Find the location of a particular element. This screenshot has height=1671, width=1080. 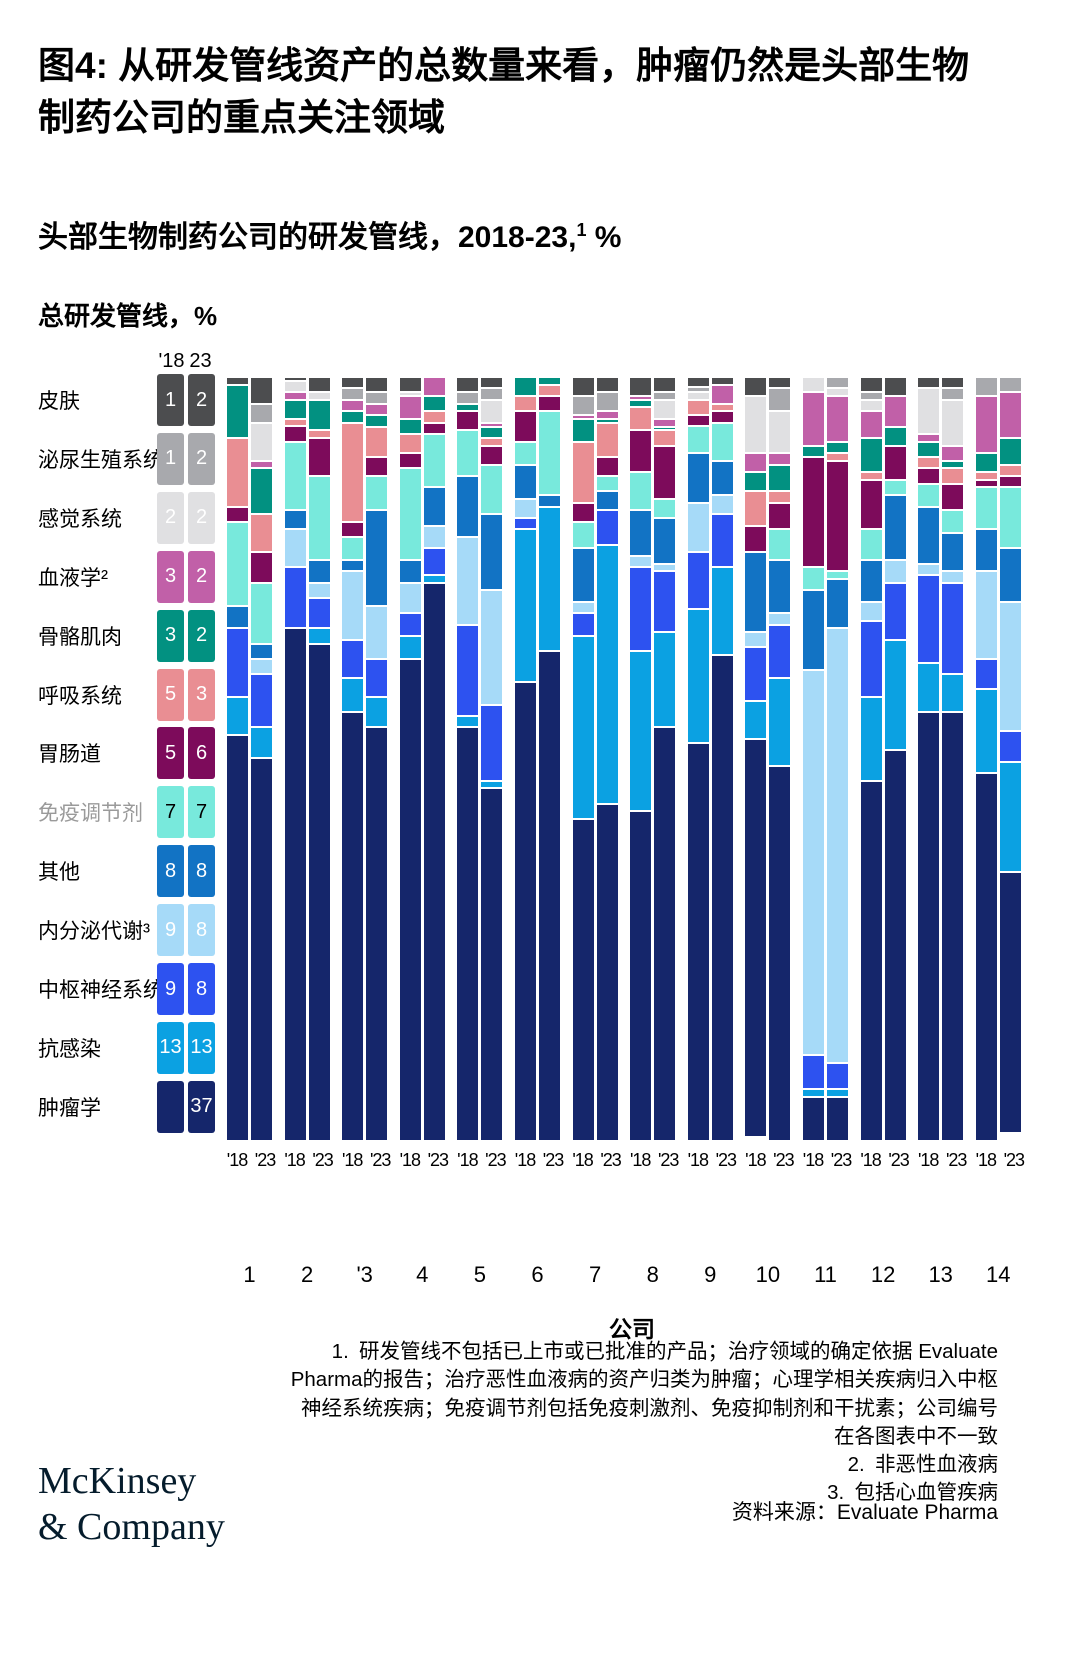

legend-label: 免疫调节剂 is located at coordinates (90, 814).